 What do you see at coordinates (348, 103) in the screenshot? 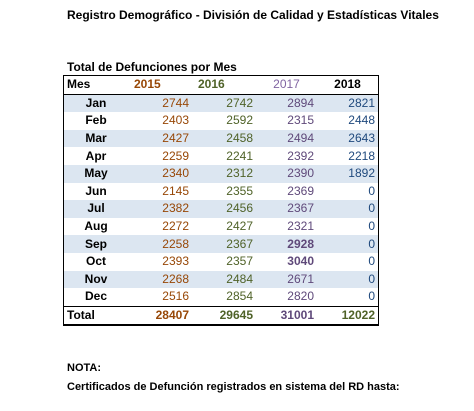
I see `value-2018: 2821` at bounding box center [348, 103].